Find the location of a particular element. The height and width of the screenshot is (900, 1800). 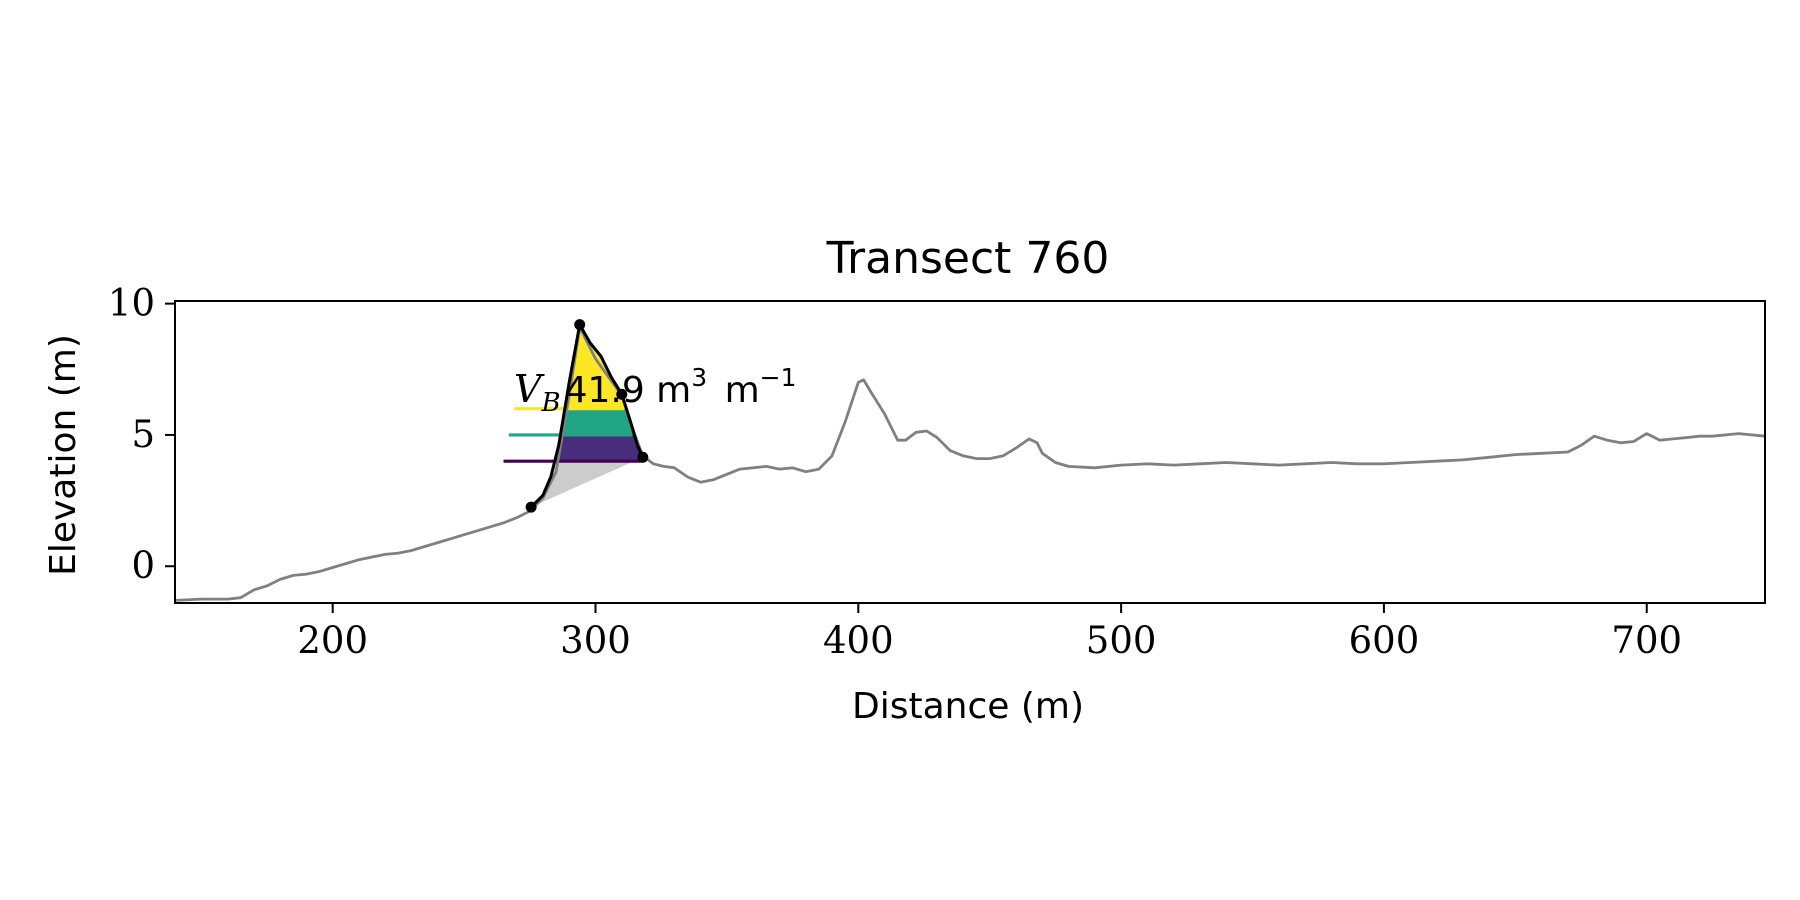

unit-per-meter: m is located at coordinates (736, 390).